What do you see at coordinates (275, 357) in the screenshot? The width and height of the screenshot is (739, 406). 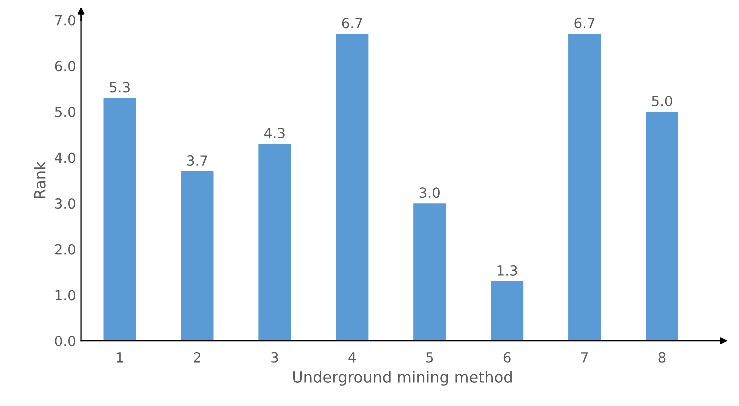 I see `x-tick-label: 3` at bounding box center [275, 357].